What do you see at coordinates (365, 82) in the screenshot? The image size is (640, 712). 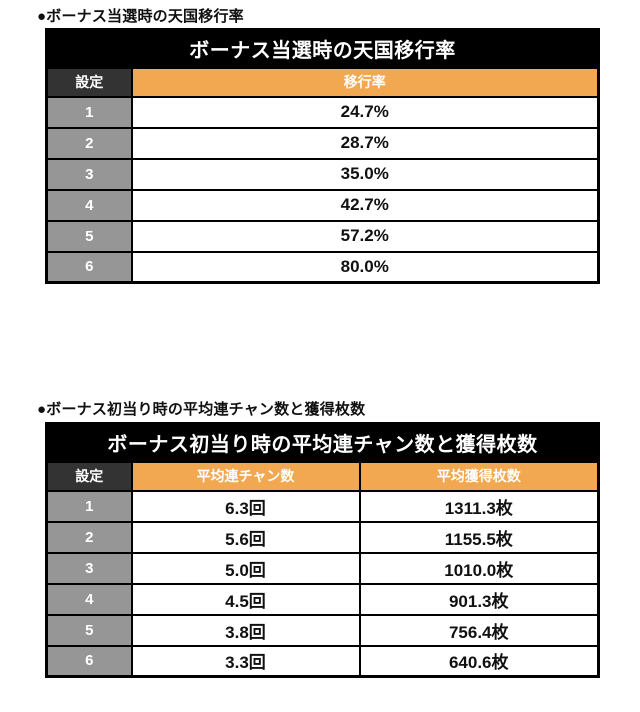 I see `column-header-transition-rate: 移行率` at bounding box center [365, 82].